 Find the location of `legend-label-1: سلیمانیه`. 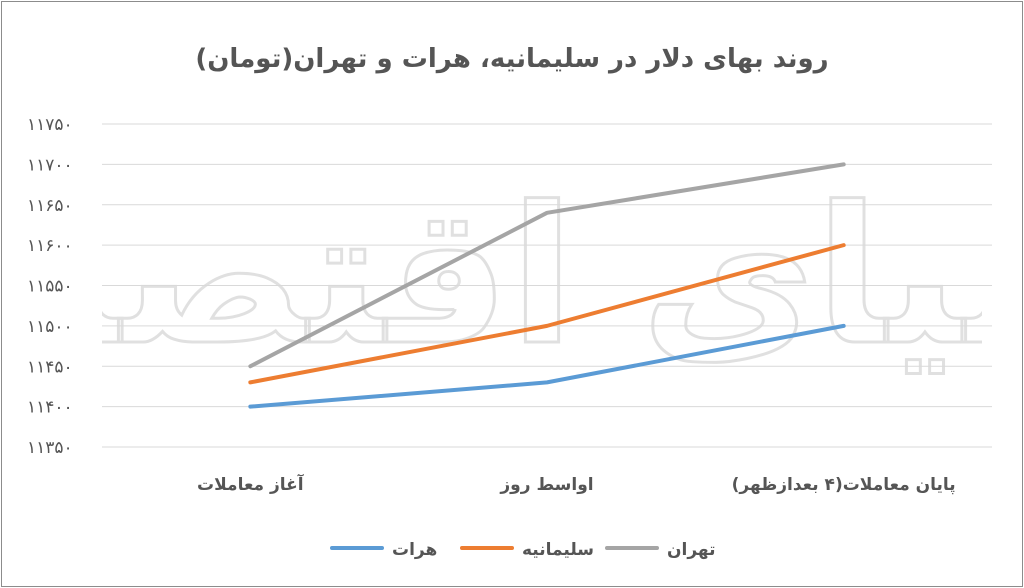

legend-label-1: سلیمانیه is located at coordinates (558, 550).